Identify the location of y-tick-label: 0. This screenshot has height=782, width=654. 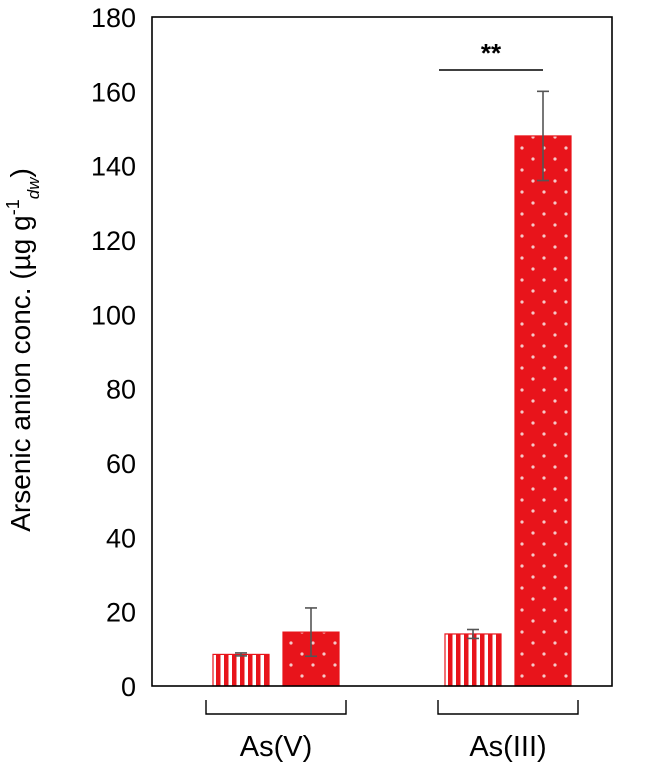
(128, 687).